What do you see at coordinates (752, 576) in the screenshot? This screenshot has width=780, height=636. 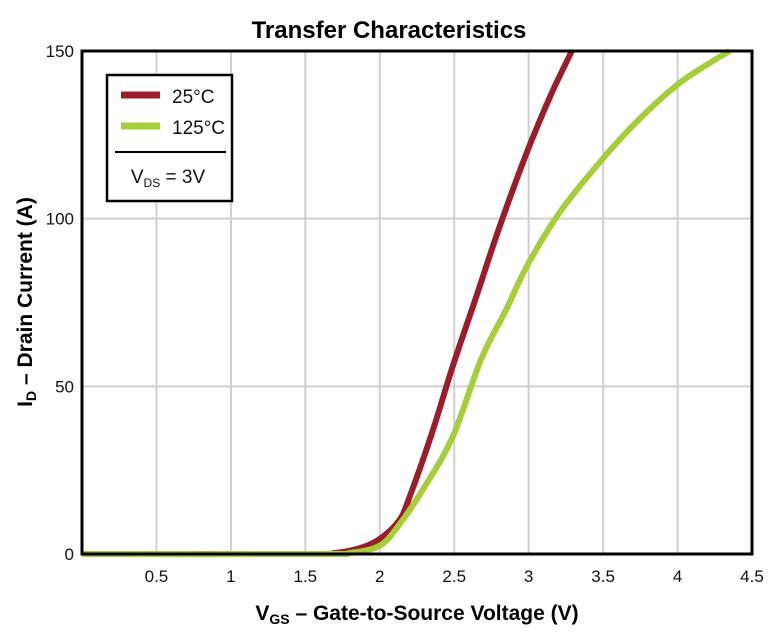 I see `x-tick-label: 4.5` at bounding box center [752, 576].